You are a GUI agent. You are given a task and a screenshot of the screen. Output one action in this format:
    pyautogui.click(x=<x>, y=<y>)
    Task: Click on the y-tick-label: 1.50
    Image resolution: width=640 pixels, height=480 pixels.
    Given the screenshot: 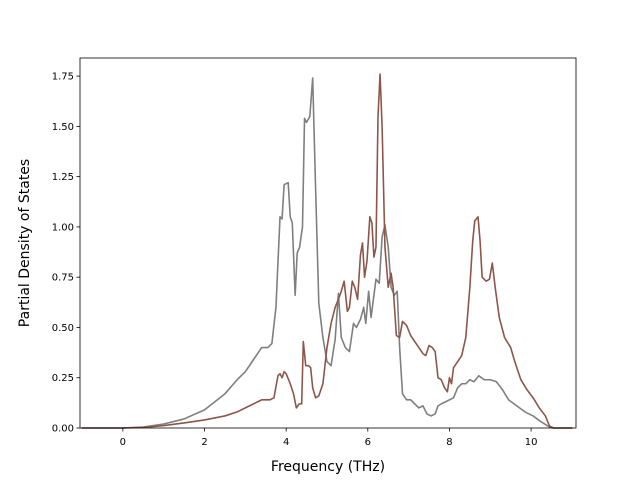 What is the action you would take?
    pyautogui.click(x=63, y=127)
    